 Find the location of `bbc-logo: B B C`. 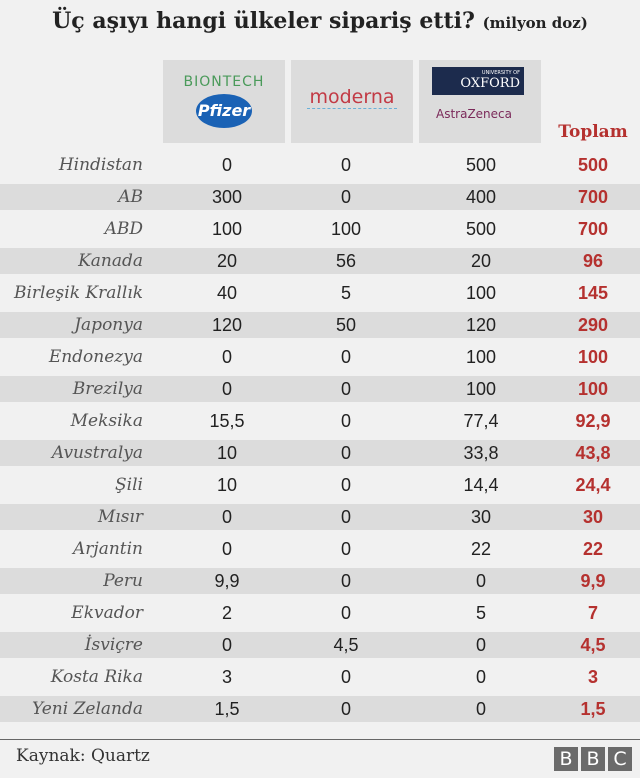

bbc-logo: B B C is located at coordinates (593, 759).